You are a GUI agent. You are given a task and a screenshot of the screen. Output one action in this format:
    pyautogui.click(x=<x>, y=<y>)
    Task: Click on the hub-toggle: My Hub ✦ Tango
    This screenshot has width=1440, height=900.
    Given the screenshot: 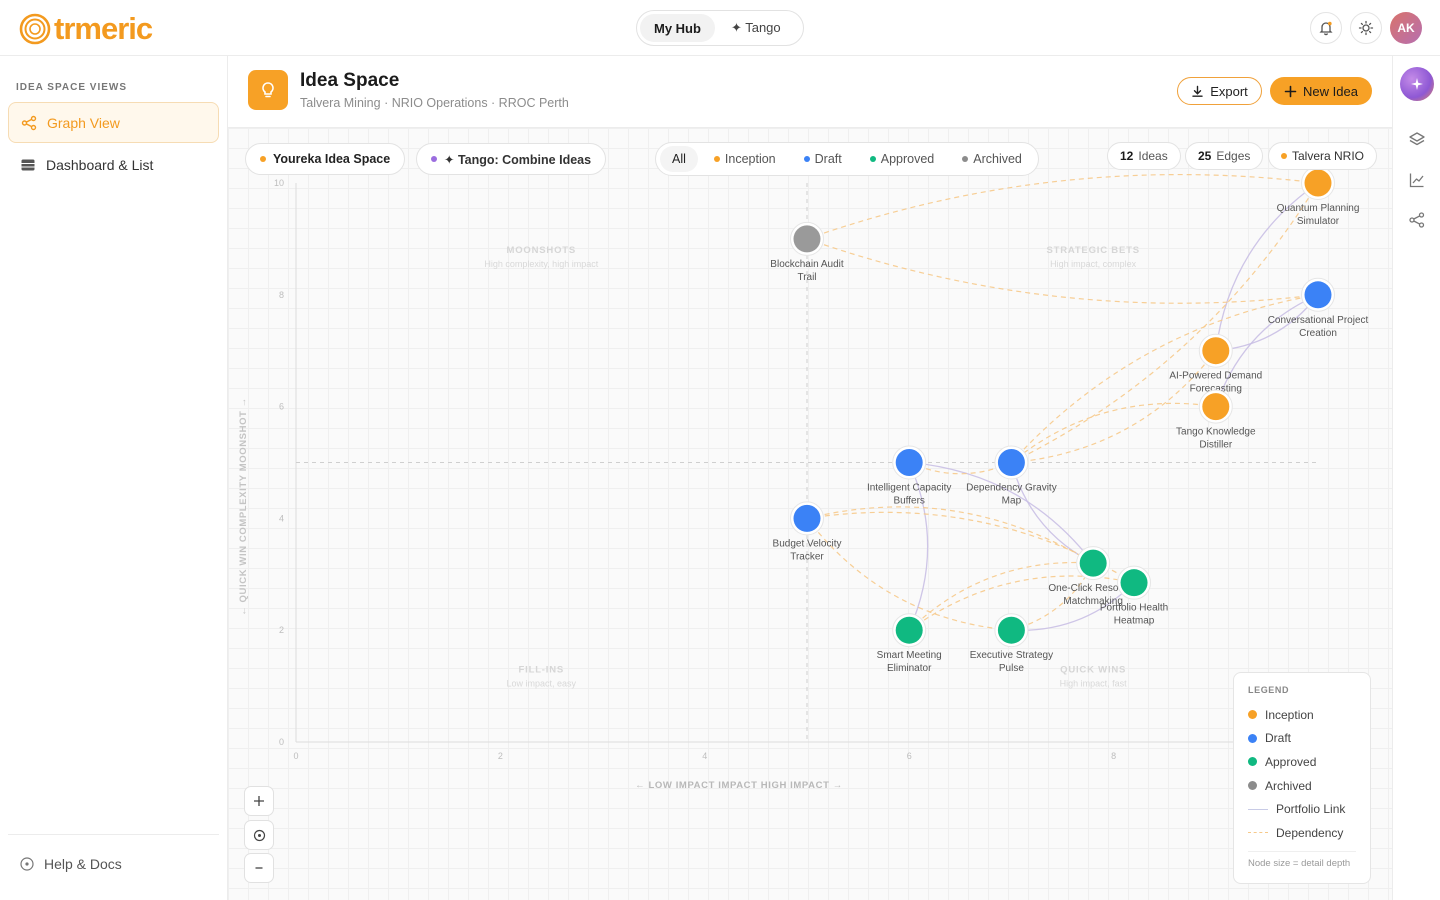 What is the action you would take?
    pyautogui.click(x=720, y=28)
    